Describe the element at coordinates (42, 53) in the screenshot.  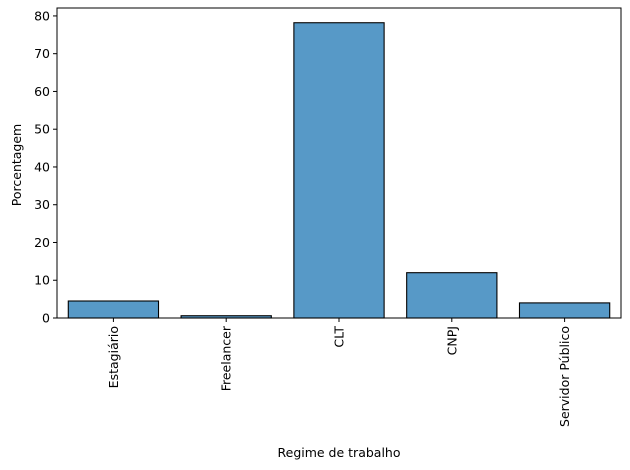
I see `y-tick-label-7: 70` at that location.